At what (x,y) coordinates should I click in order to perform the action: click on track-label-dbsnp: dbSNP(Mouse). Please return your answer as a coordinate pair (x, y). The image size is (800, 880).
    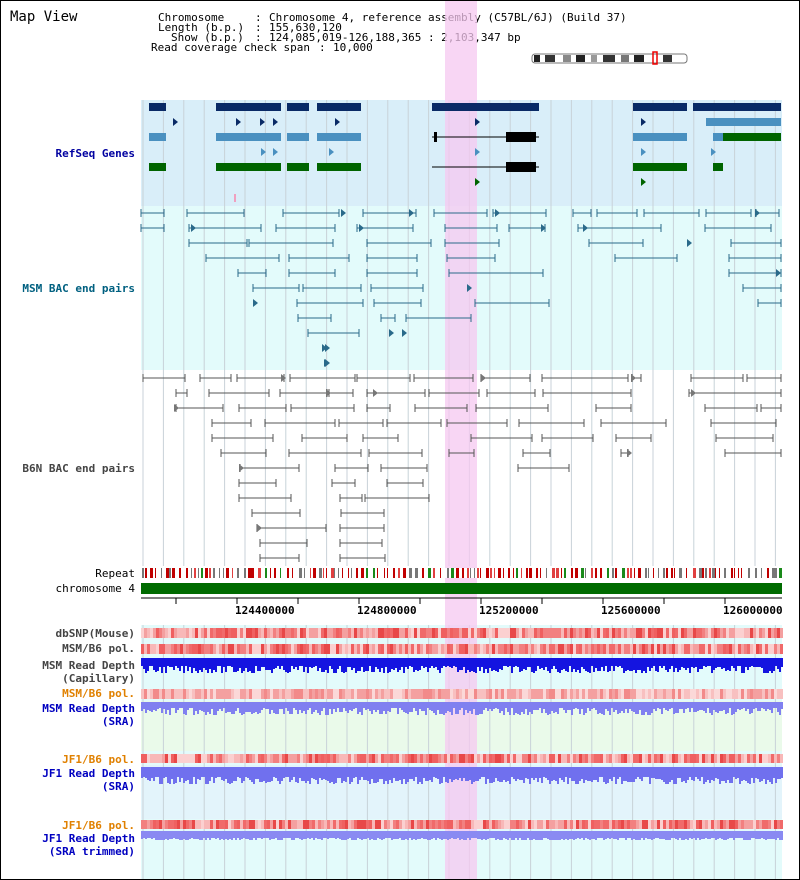
    Looking at the image, I should click on (95, 633).